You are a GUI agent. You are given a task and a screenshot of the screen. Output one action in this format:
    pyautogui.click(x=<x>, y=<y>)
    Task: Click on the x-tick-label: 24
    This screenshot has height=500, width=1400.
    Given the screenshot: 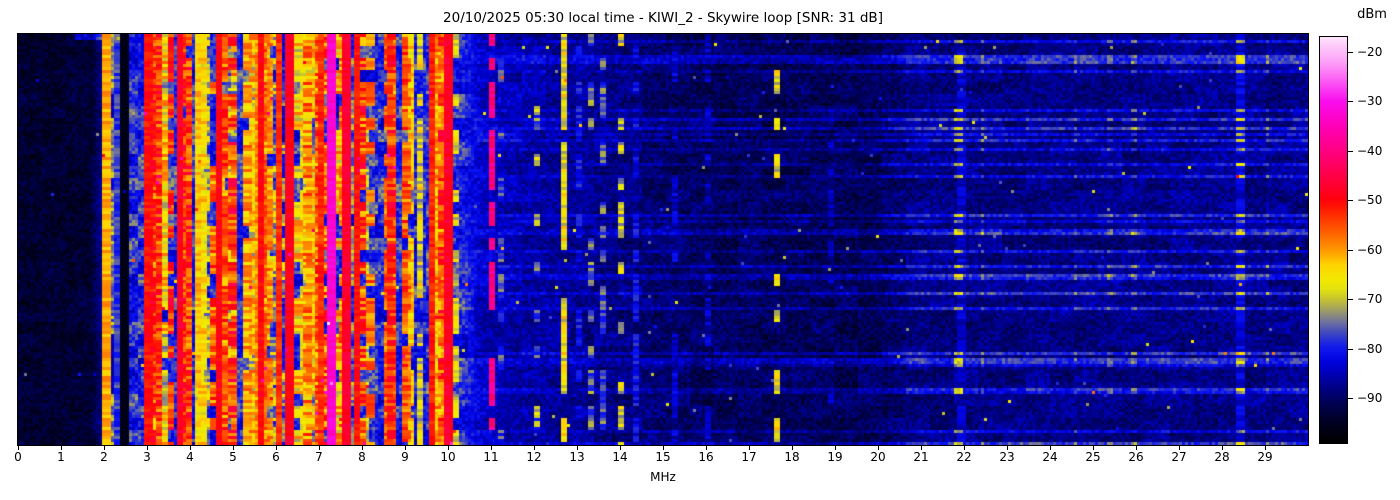 What is the action you would take?
    pyautogui.click(x=1050, y=457)
    